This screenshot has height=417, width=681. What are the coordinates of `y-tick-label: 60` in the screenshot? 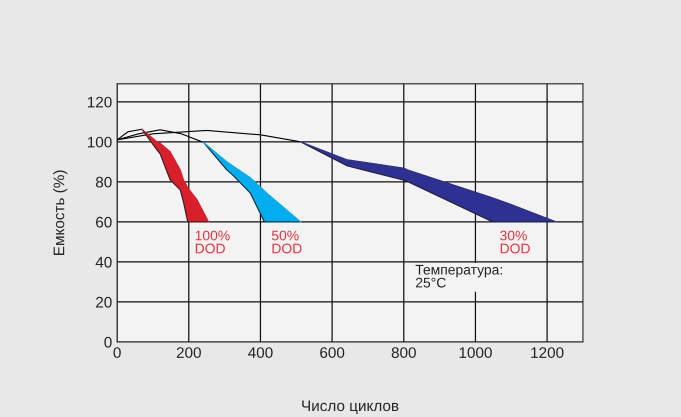 It's located at (104, 222).